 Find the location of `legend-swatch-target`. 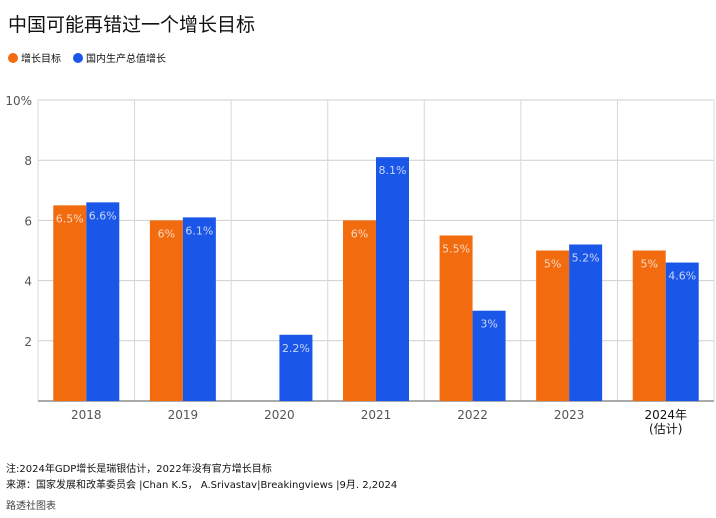

legend-swatch-target is located at coordinates (13, 57).